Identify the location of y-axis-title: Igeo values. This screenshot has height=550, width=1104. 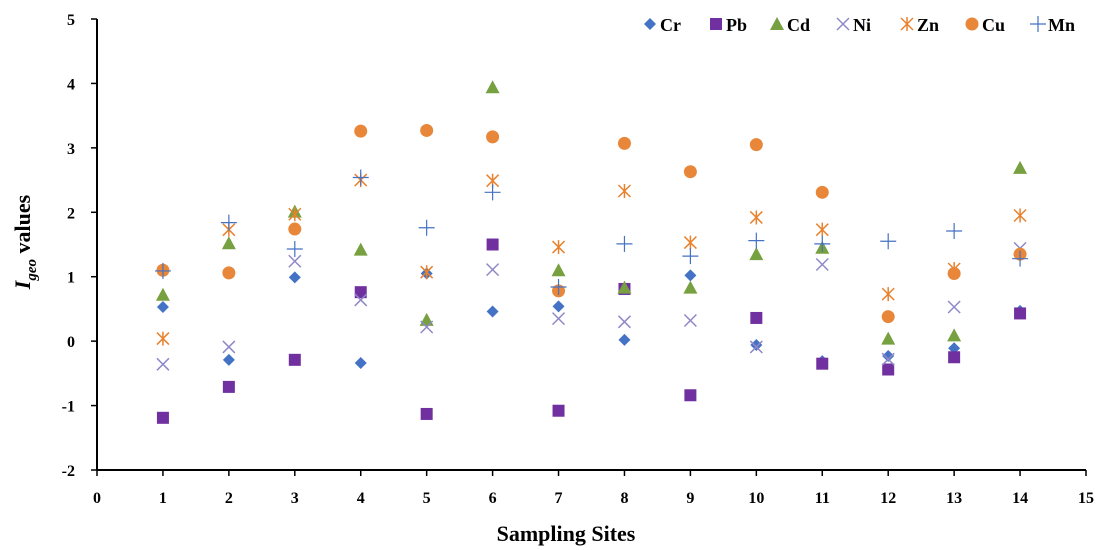
(25, 242).